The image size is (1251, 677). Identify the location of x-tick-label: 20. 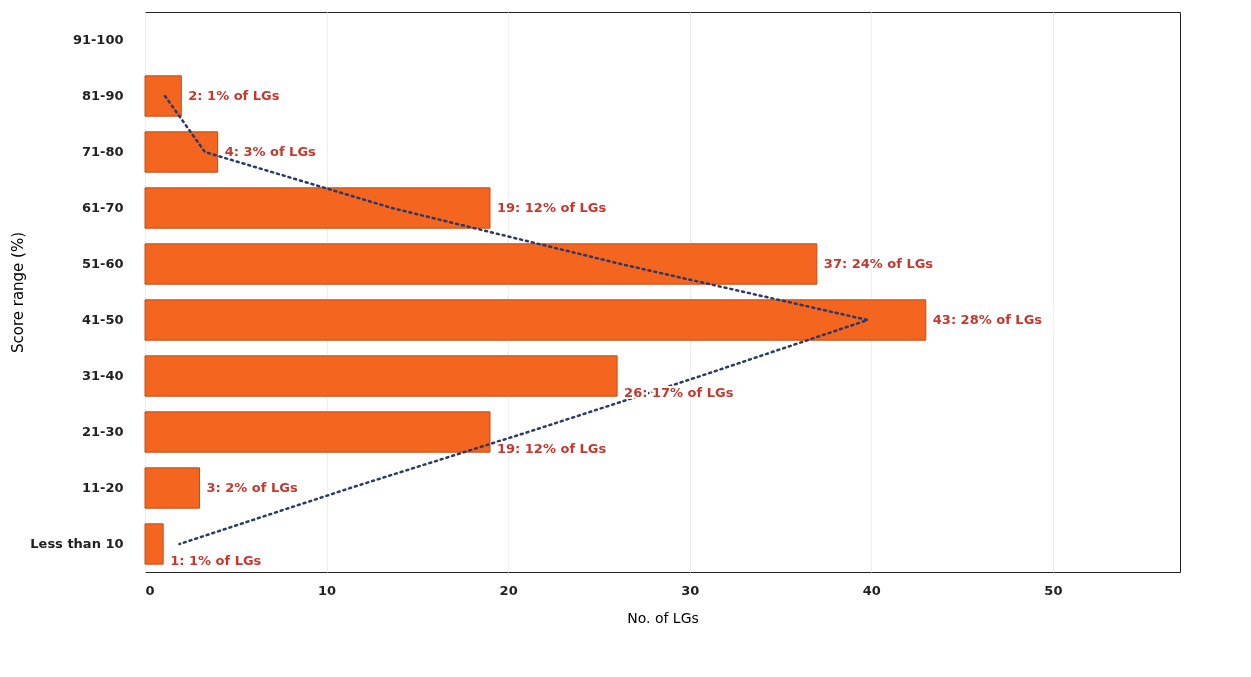
(508, 590).